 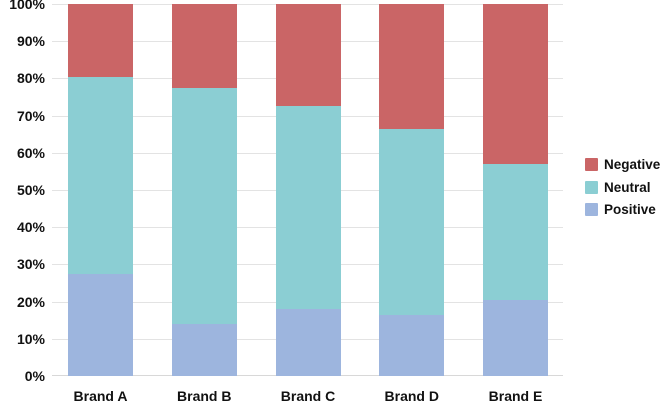 I want to click on legend-item-negative: Negative, so click(x=622, y=165).